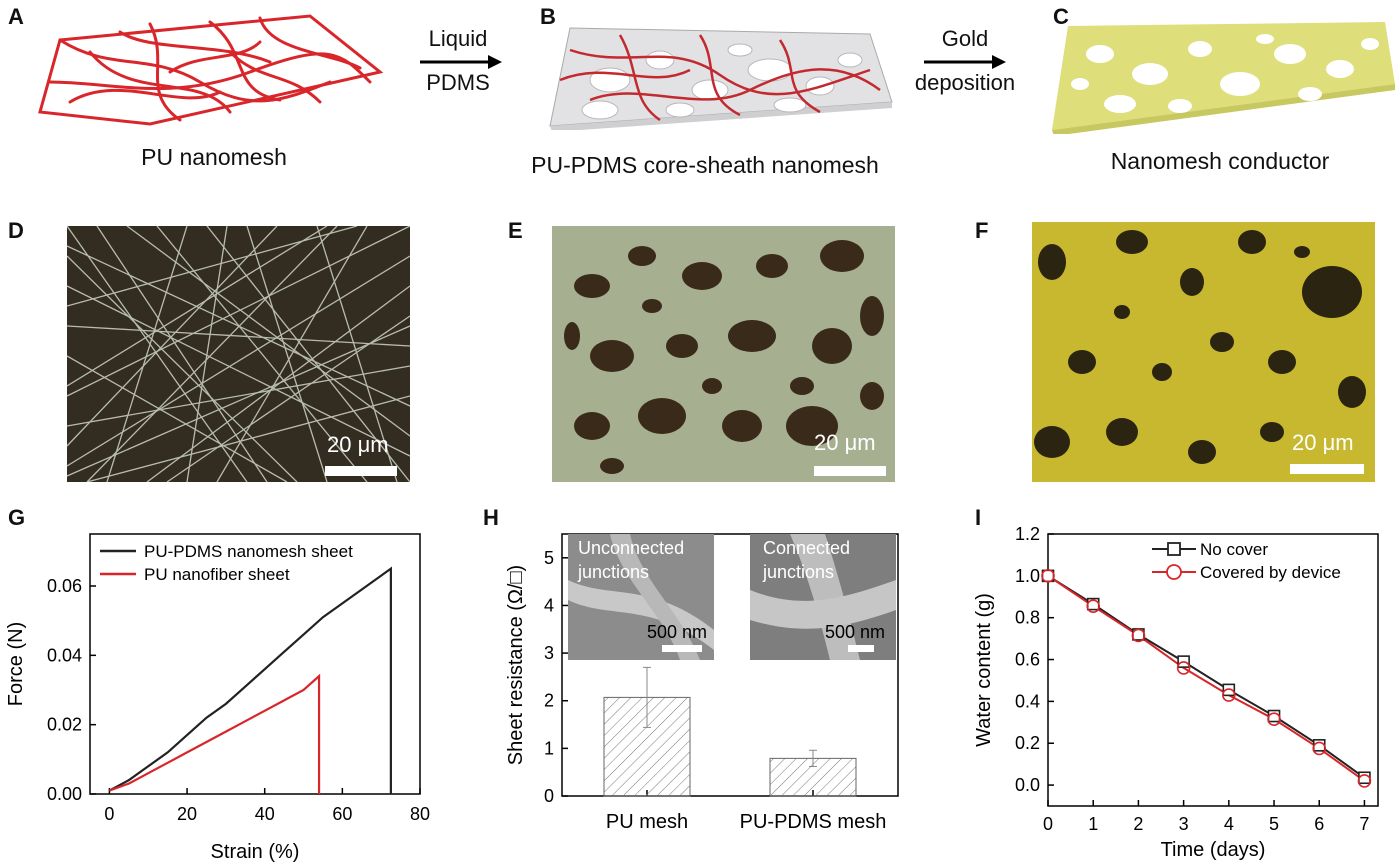 This screenshot has width=1400, height=866. Describe the element at coordinates (217, 574) in the screenshot. I see `legend-label-pu: PU nanofiber sheet` at that location.